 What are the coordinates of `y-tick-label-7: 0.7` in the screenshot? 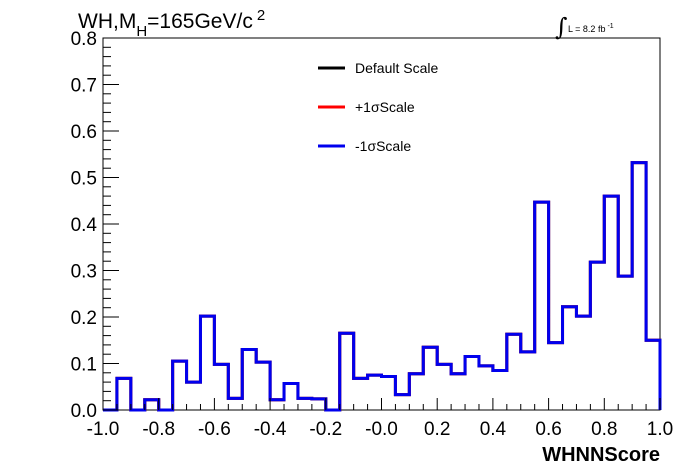 It's located at (84, 86).